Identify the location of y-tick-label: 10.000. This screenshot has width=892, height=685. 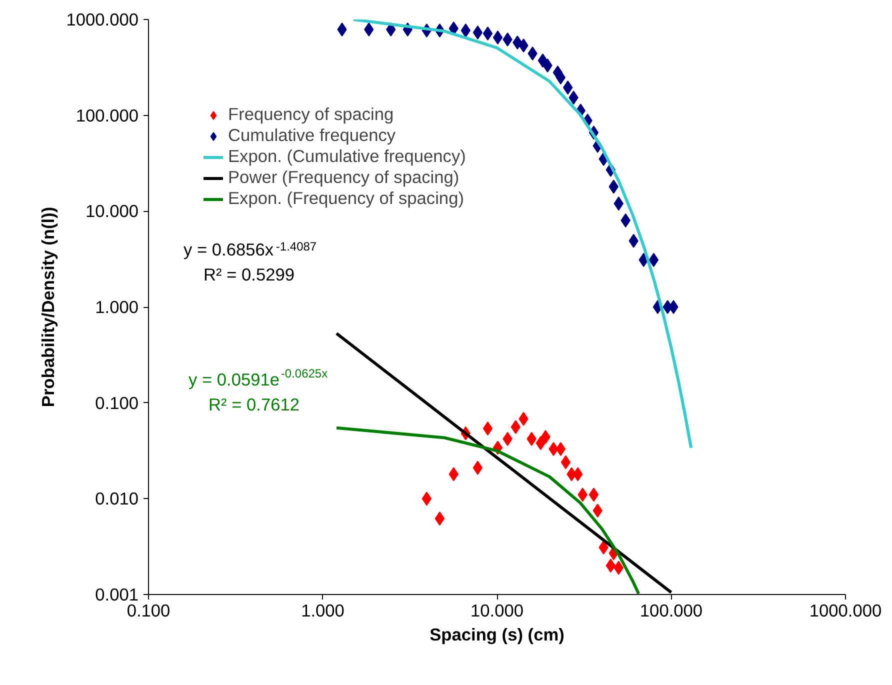
(112, 211).